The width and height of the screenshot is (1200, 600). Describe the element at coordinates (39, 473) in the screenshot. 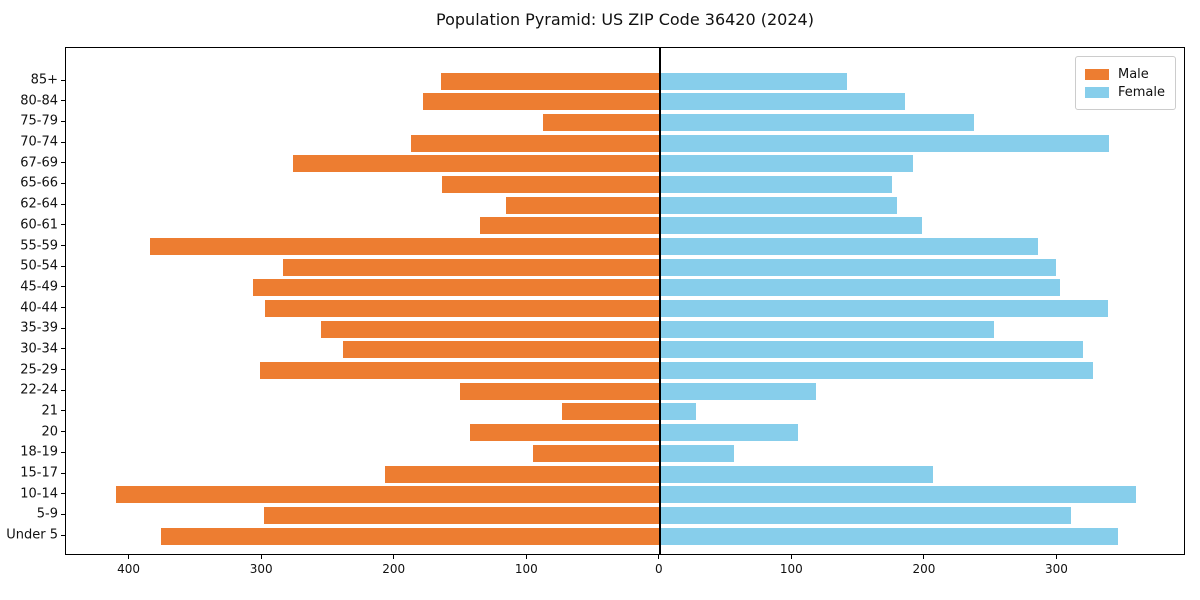

I see `y-tick-label-15-17: 15-17` at that location.